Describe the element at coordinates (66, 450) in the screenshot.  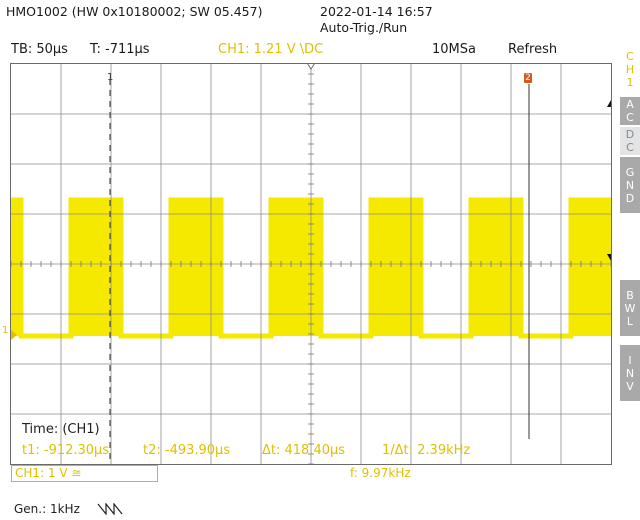
I see `cursor-t1-value: t1: -912.30µs` at that location.